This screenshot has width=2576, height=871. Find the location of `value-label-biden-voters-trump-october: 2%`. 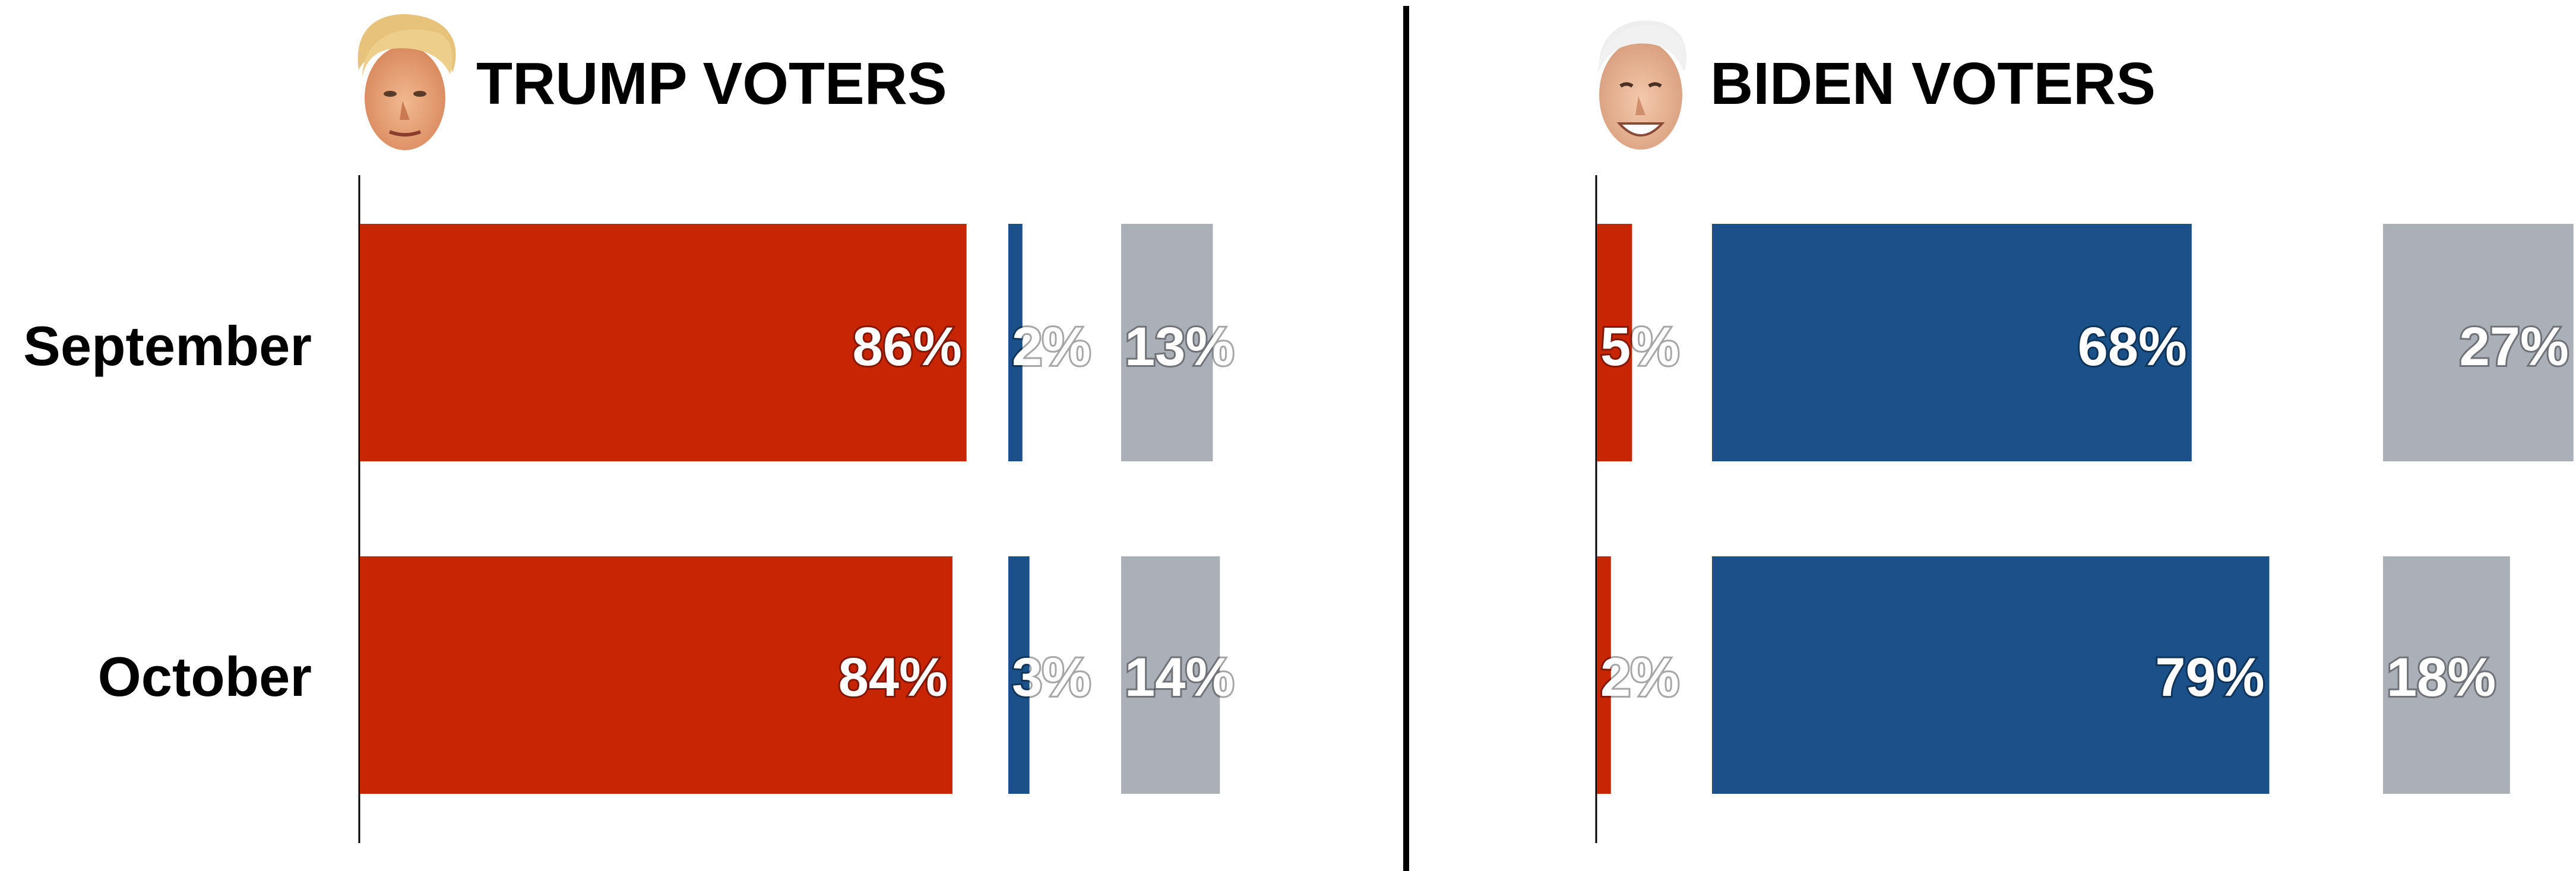

value-label-biden-voters-trump-october: 2% is located at coordinates (1639, 677).